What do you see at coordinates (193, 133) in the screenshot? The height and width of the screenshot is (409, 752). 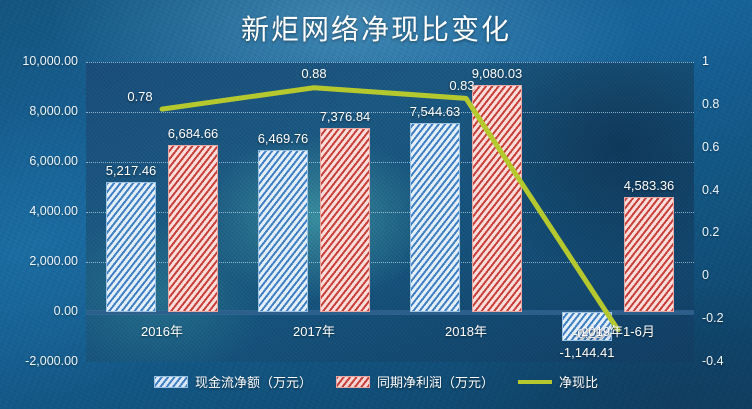 I see `bar-value-label: 6,684.66` at bounding box center [193, 133].